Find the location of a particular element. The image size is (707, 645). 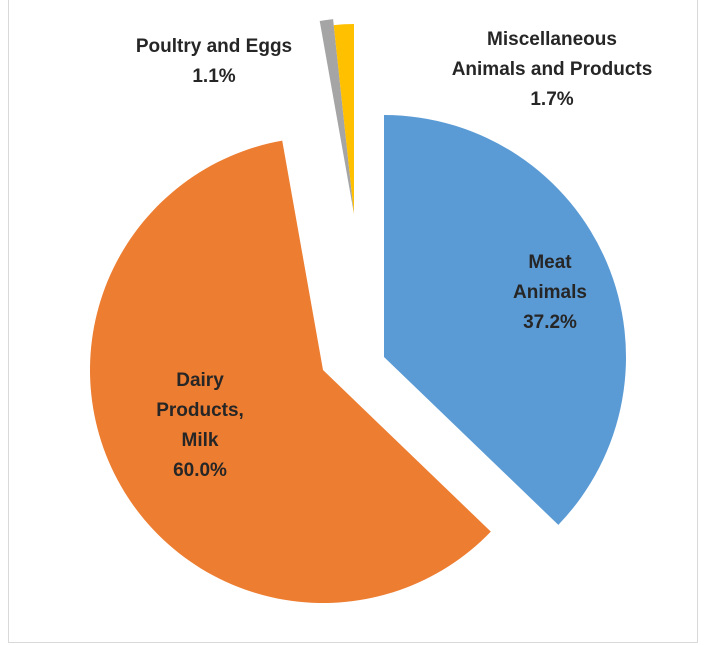

pie-slice-poultry-and-eggs is located at coordinates (336, 116).